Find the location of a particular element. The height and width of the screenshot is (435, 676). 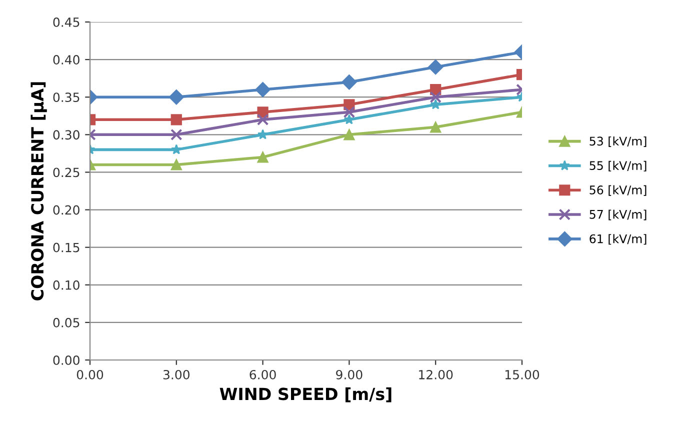

y-tick-label: 0.40 is located at coordinates (66, 59).